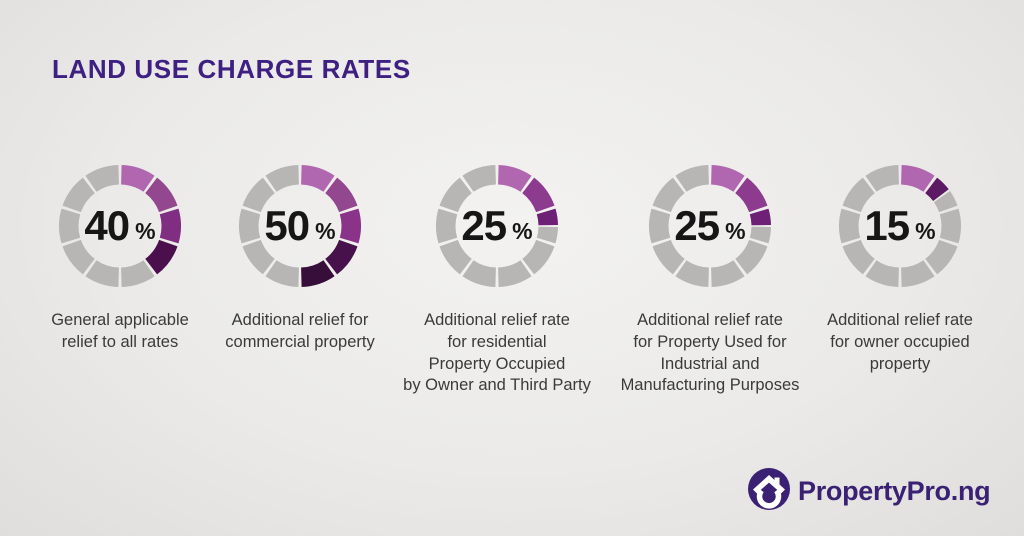  I want to click on donut-chart: 25%, so click(497, 226).